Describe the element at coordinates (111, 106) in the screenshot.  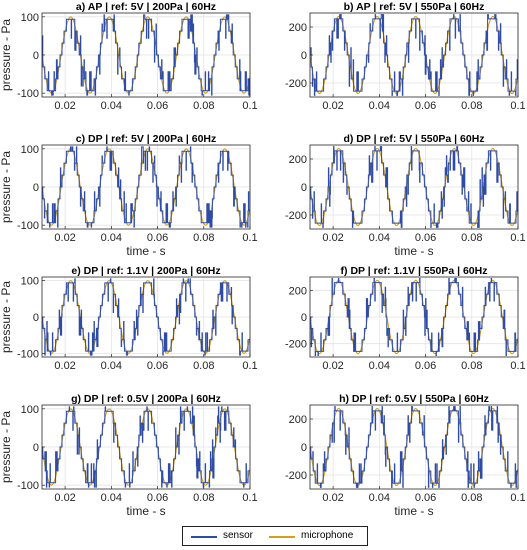
I see `x-tick-label-a-1: 0.04` at that location.